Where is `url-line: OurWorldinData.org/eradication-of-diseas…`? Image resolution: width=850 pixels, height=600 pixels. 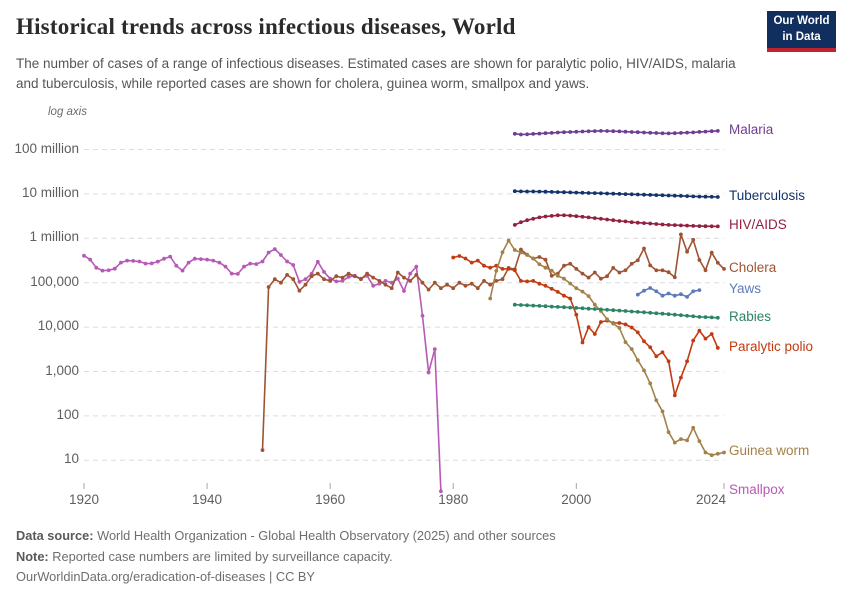
url-line: OurWorldinData.org/eradication-of-diseas… is located at coordinates (165, 577).